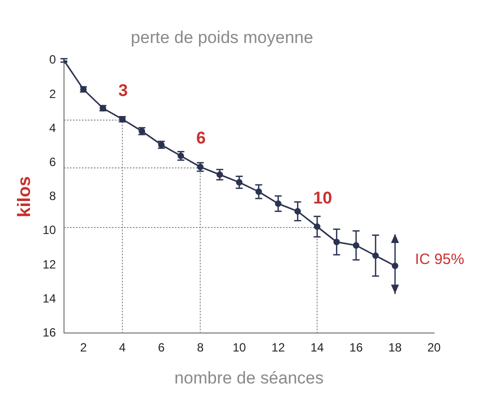 Image resolution: width=480 pixels, height=413 pixels. What do you see at coordinates (434, 347) in the screenshot?
I see `x-tick-label: 20` at bounding box center [434, 347].